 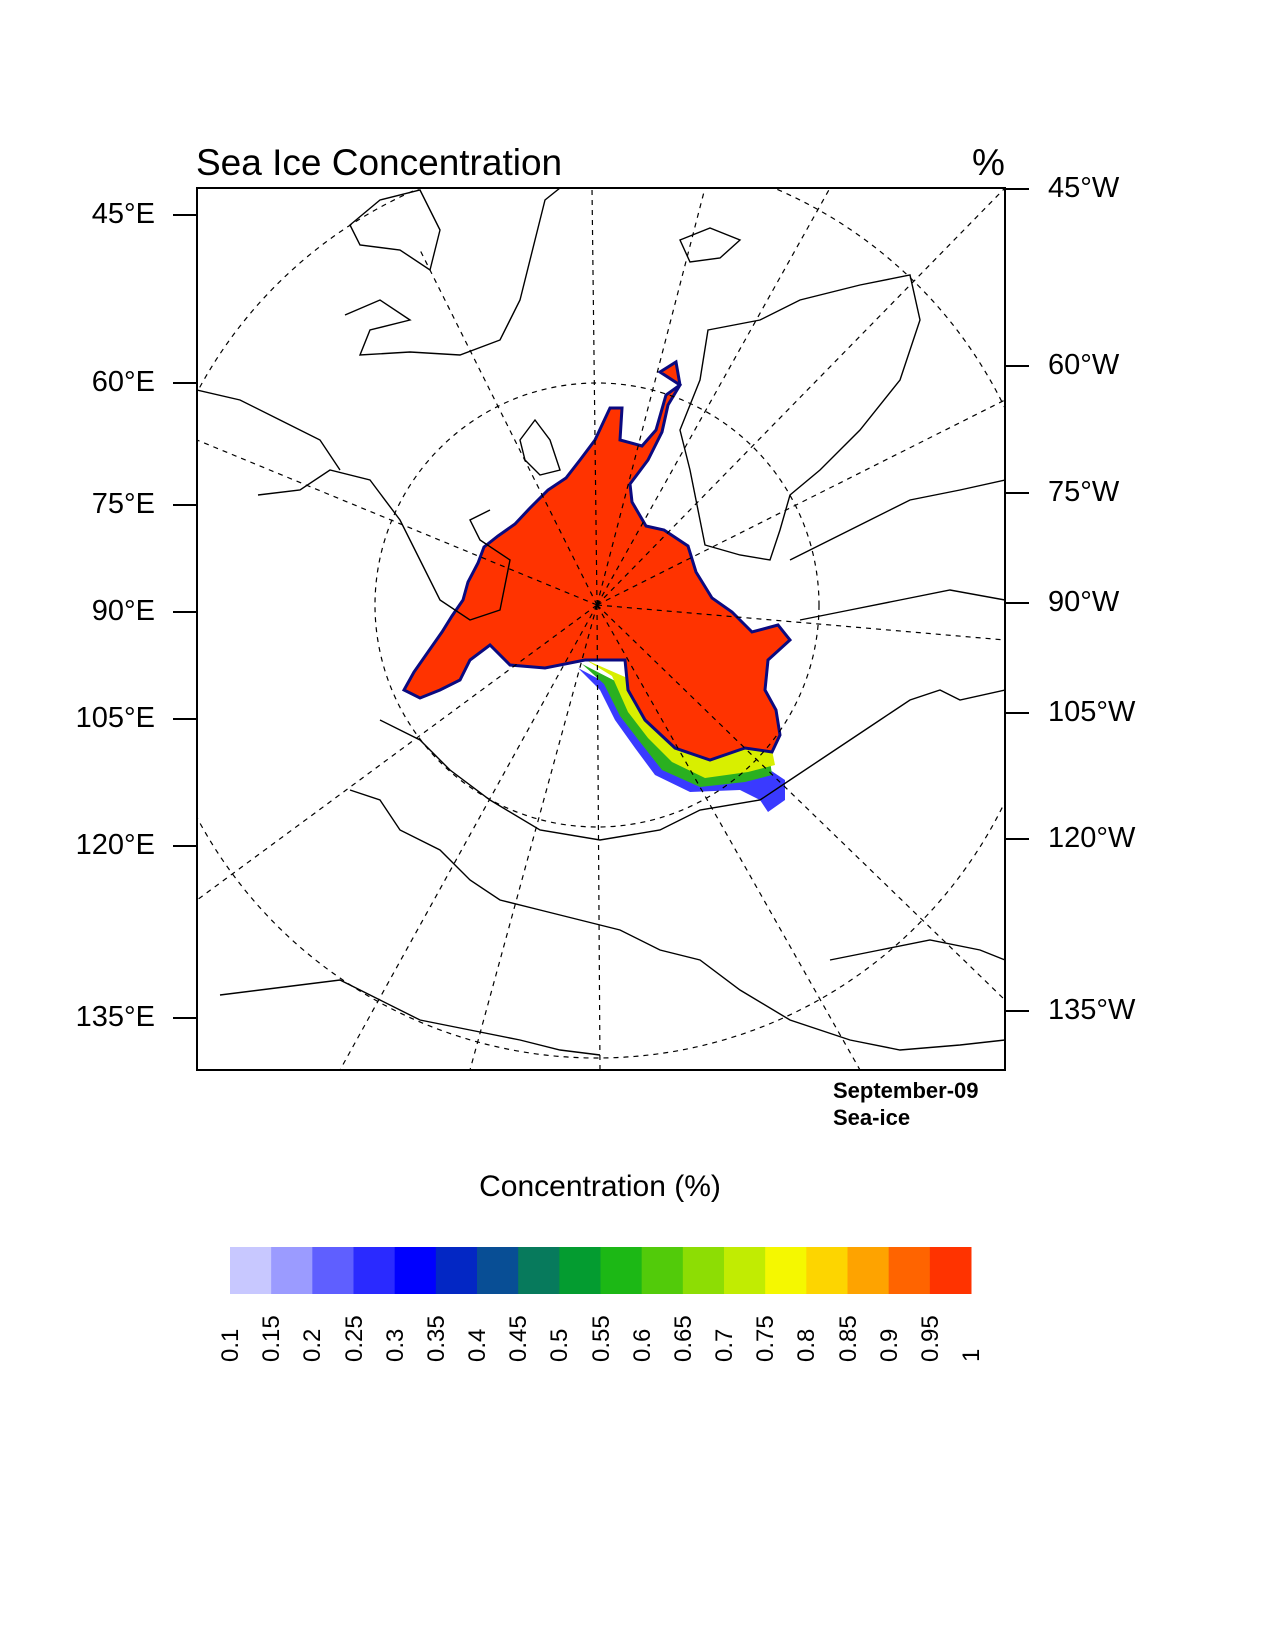 I want to click on colorbar-label: 0.45, so click(x=519, y=1338).